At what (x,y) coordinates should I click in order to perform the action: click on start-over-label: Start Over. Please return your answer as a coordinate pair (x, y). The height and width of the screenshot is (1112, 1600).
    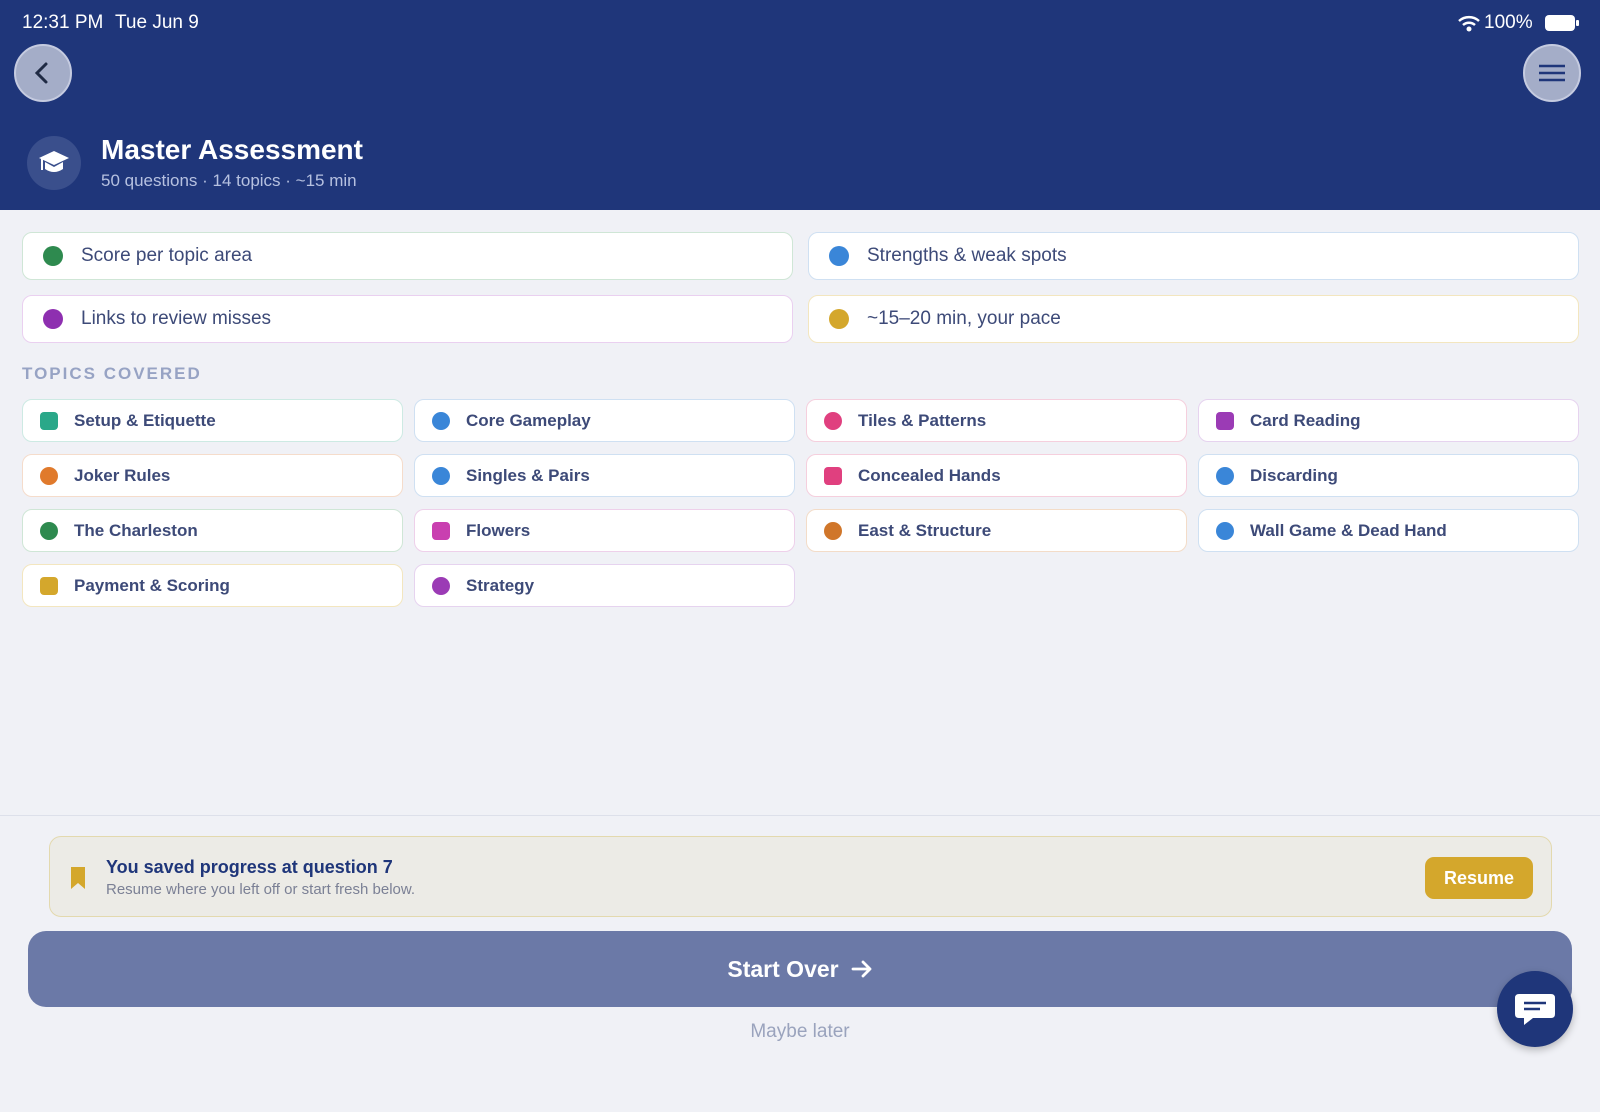
    Looking at the image, I should click on (783, 968).